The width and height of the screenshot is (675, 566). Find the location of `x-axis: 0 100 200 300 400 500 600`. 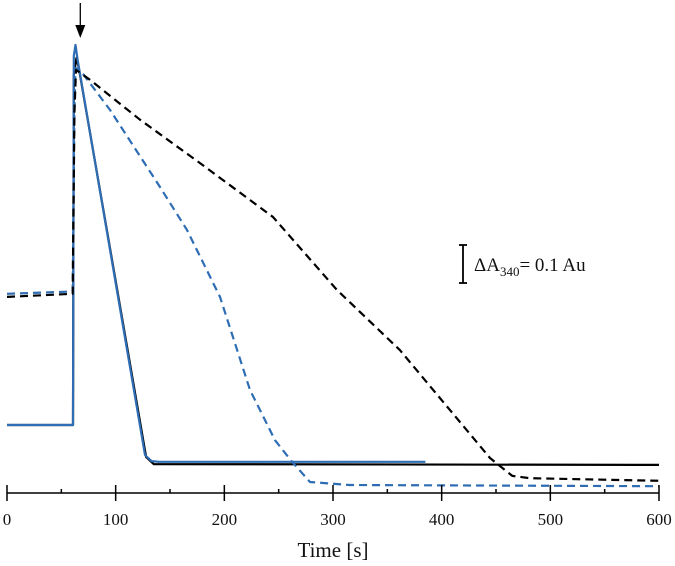

x-axis: 0 100 200 300 400 500 600 is located at coordinates (337, 507).